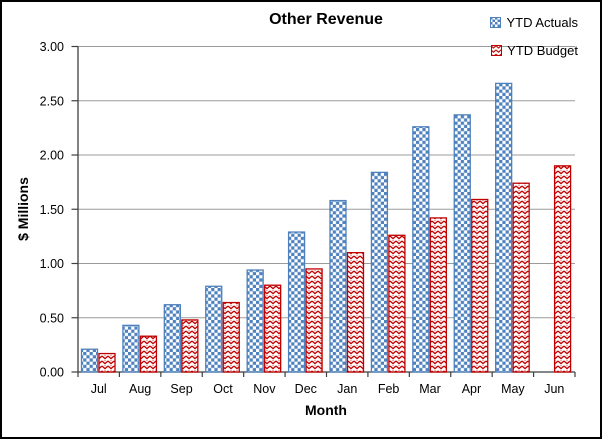 The height and width of the screenshot is (439, 602). Describe the element at coordinates (430, 389) in the screenshot. I see `x-tick-label-mar: Mar` at that location.